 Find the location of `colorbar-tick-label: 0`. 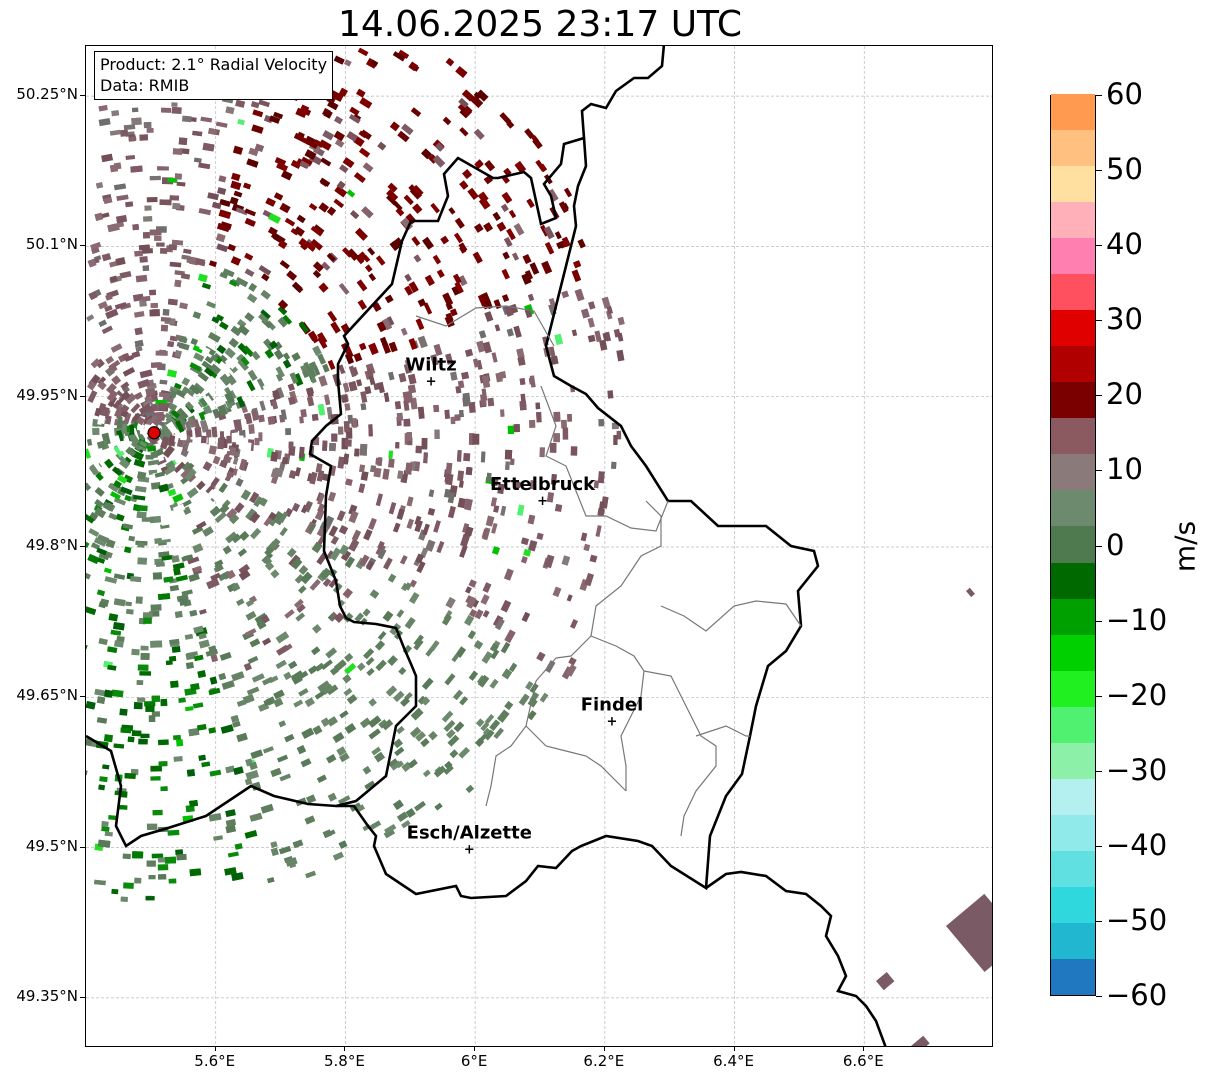

colorbar-tick-label: 0 is located at coordinates (1115, 544).